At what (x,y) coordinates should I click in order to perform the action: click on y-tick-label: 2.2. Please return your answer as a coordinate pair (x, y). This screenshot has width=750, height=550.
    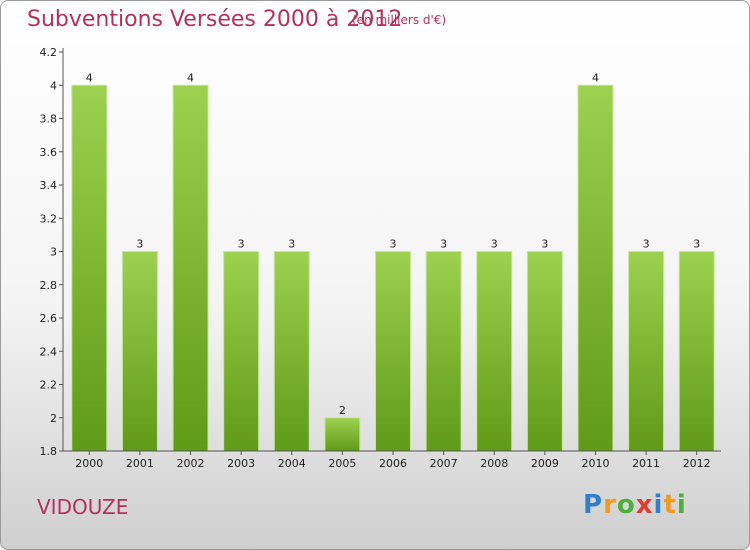
    Looking at the image, I should click on (49, 385).